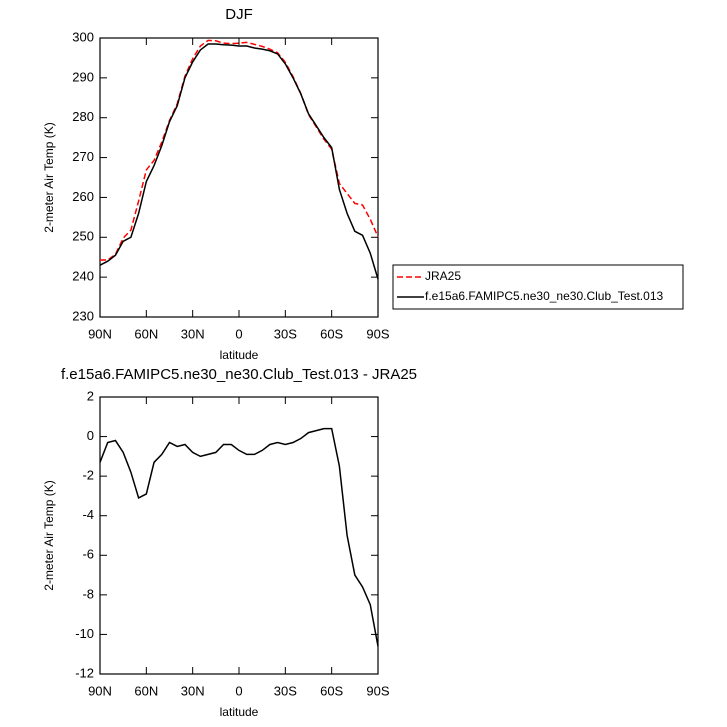  Describe the element at coordinates (83, 76) in the screenshot. I see `y-tick-label: 290` at that location.